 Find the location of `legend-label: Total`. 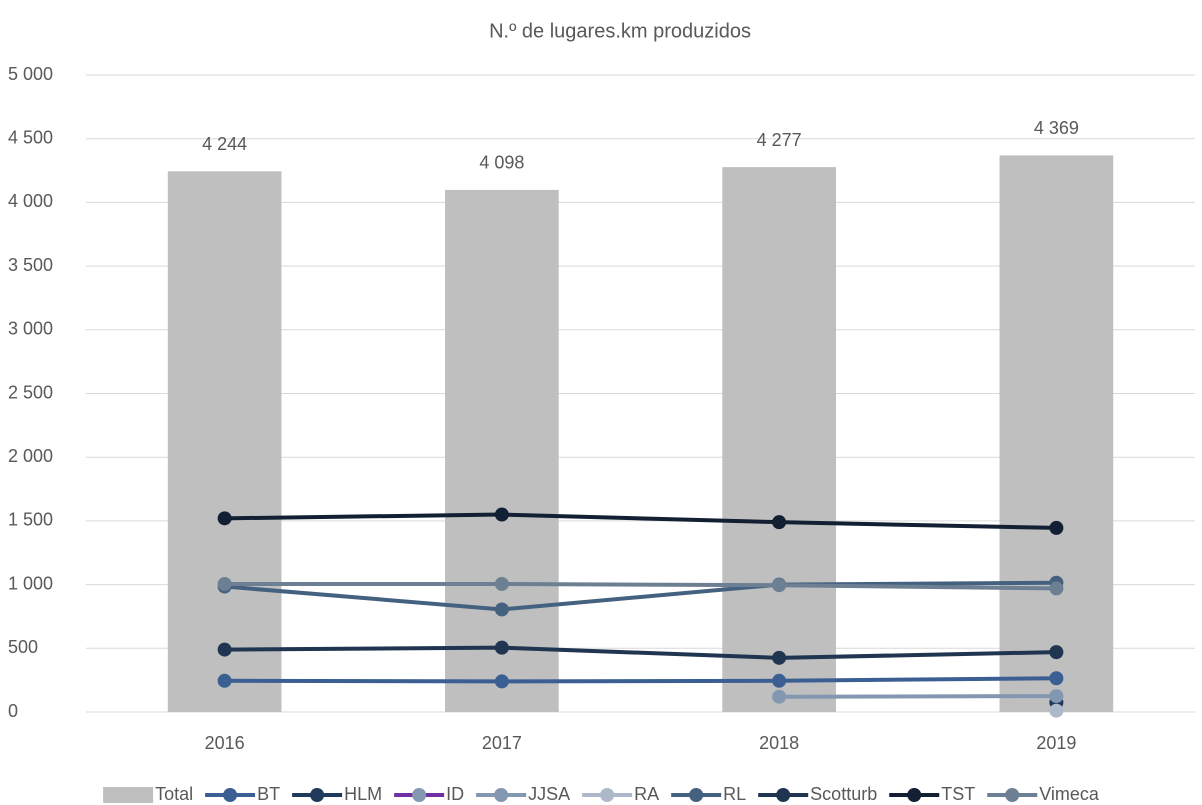

legend-label: Total is located at coordinates (174, 794).